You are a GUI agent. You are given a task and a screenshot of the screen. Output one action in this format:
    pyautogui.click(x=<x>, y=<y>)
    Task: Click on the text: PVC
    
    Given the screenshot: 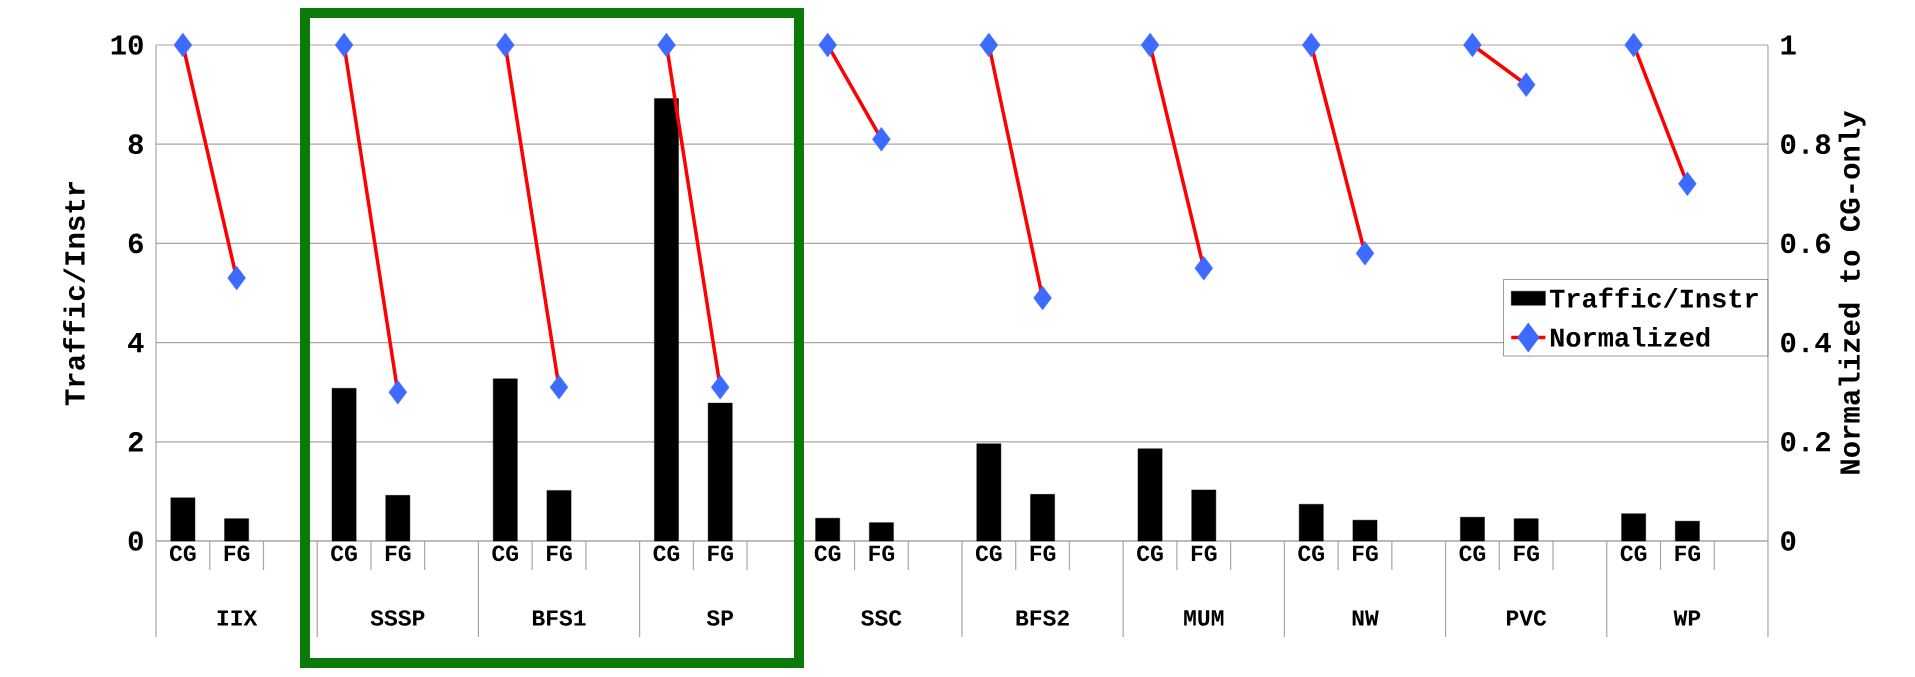 What is the action you would take?
    pyautogui.click(x=1527, y=618)
    